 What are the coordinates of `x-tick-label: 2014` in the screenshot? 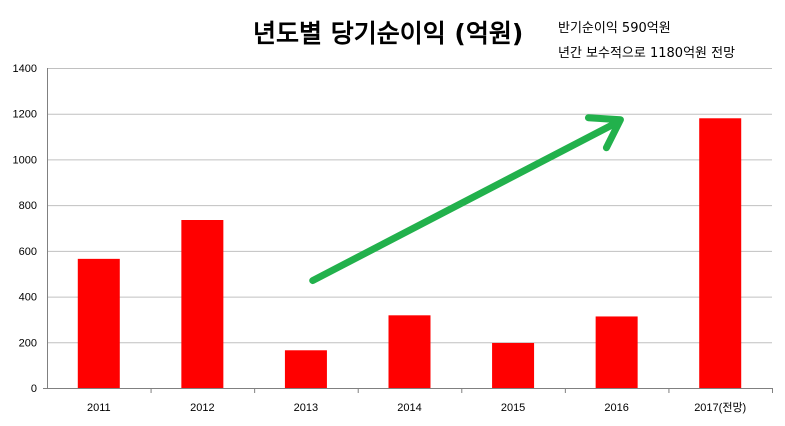 It's located at (409, 408).